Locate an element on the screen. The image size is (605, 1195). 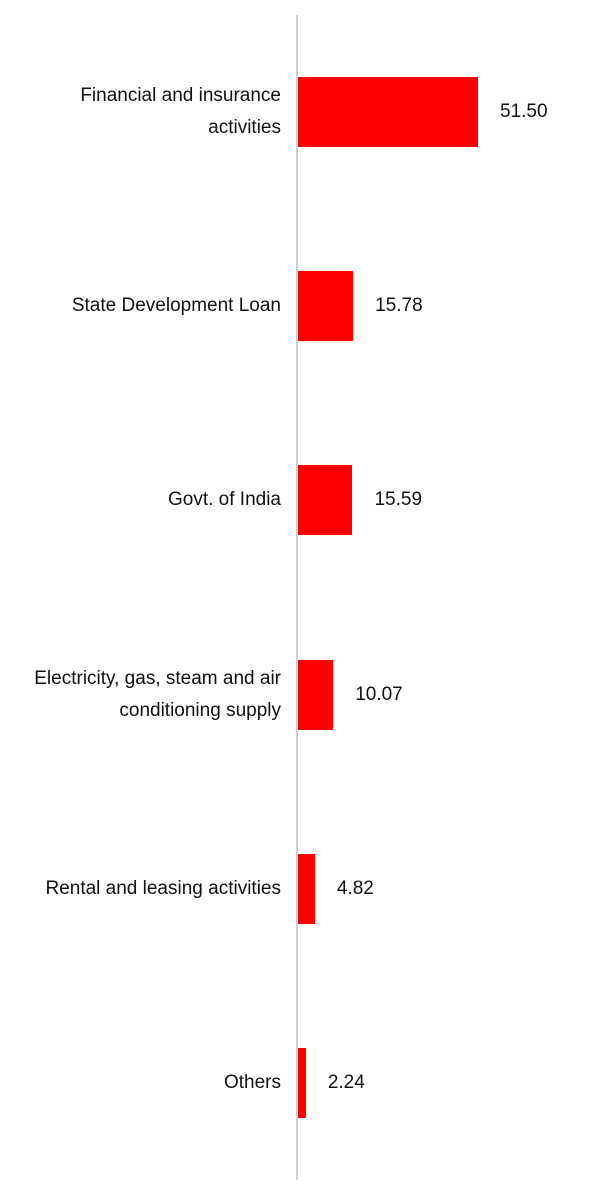
value-label: 2.24 is located at coordinates (346, 1082).